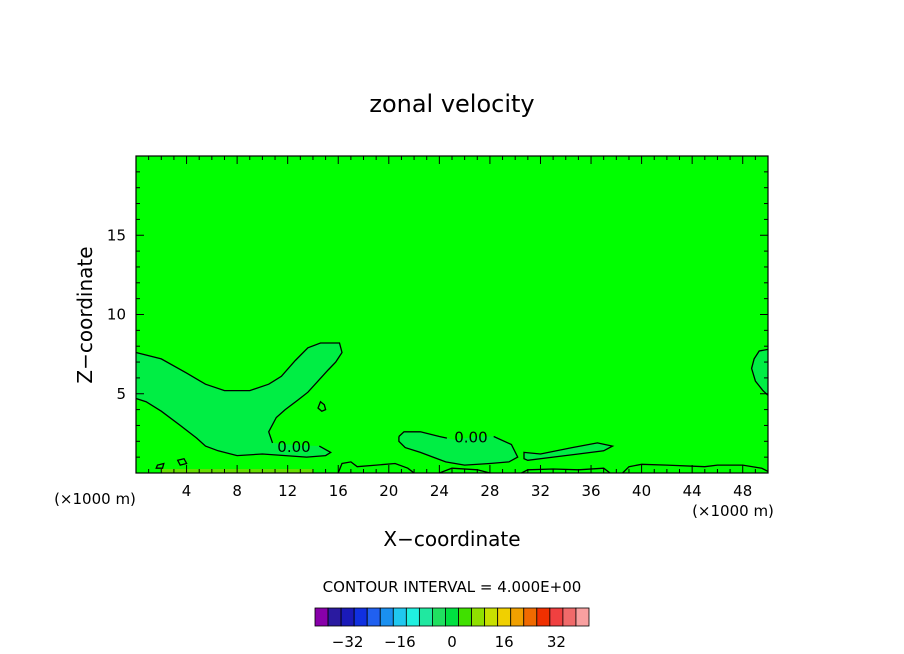 Image resolution: width=904 pixels, height=654 pixels. I want to click on colorbar-tick-label: 32, so click(556, 642).